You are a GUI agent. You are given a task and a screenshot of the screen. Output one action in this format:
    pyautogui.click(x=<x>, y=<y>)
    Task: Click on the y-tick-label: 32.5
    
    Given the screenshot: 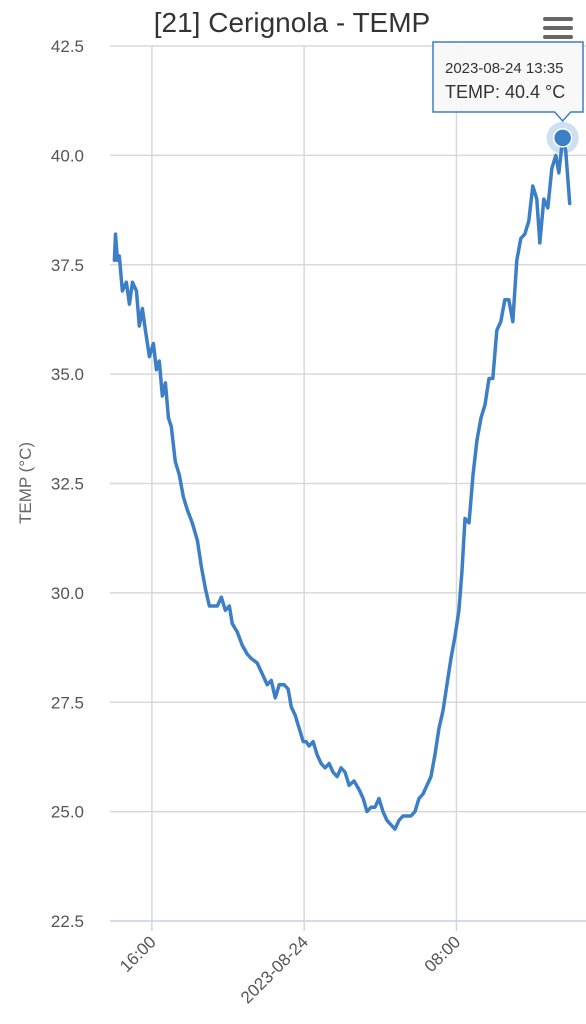 What is the action you would take?
    pyautogui.click(x=67, y=484)
    